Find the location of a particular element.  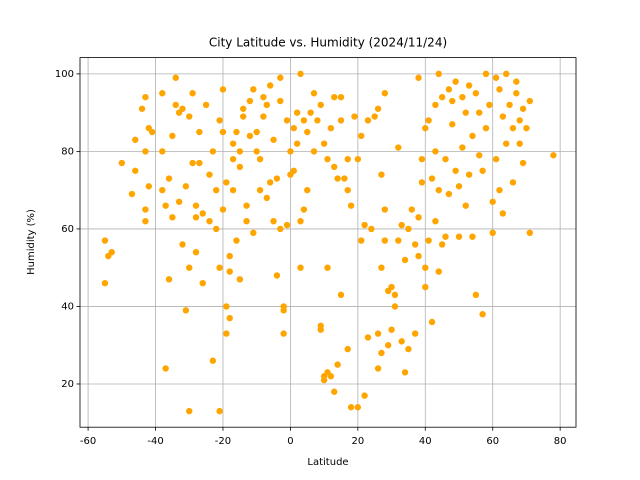

x-tick-label: -40 is located at coordinates (155, 441).